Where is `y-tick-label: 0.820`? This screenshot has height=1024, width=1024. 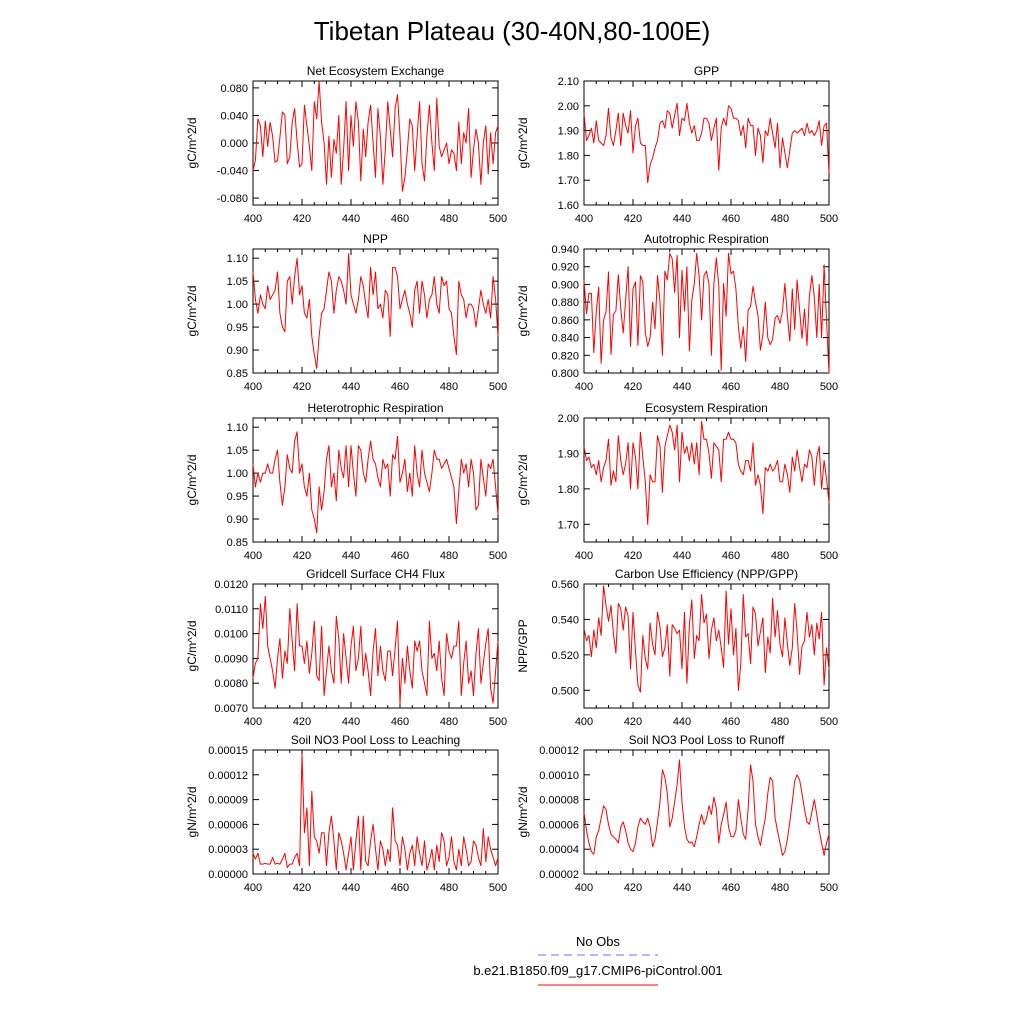
y-tick-label: 0.820 is located at coordinates (565, 356).